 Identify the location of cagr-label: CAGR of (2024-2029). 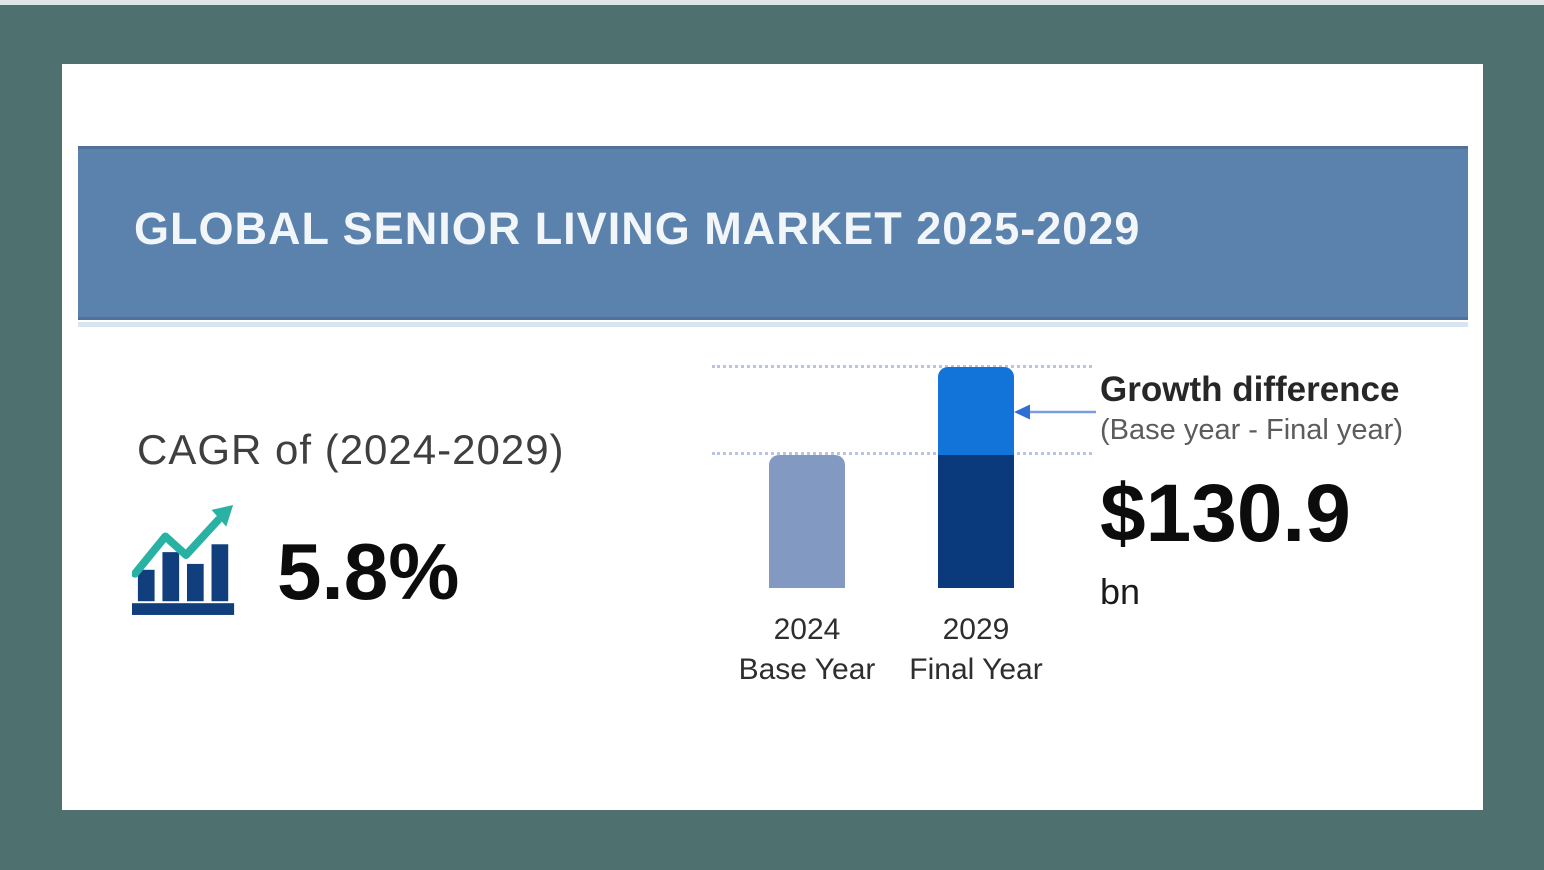
(351, 449).